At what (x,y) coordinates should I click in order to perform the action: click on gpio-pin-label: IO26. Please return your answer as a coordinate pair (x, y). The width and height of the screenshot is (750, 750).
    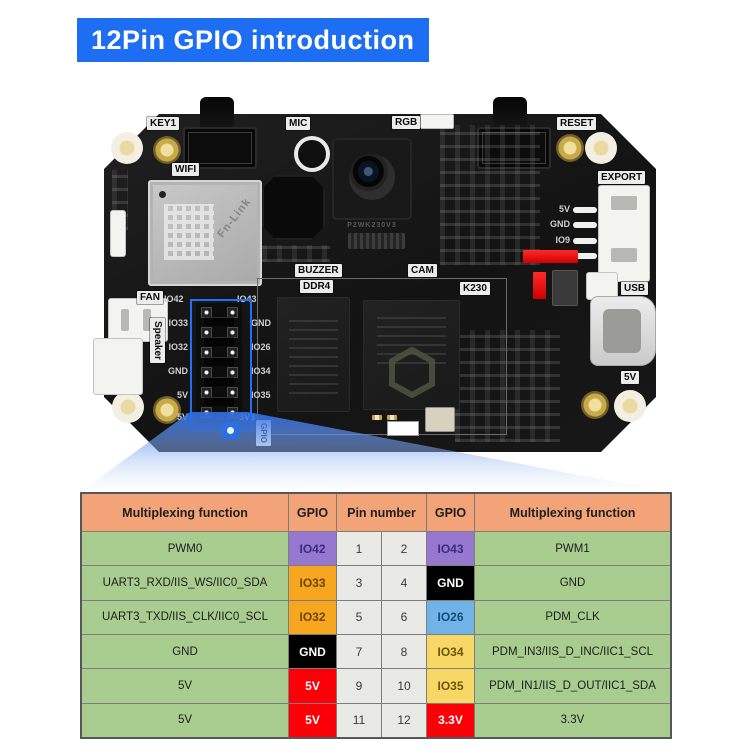
    Looking at the image, I should click on (261, 347).